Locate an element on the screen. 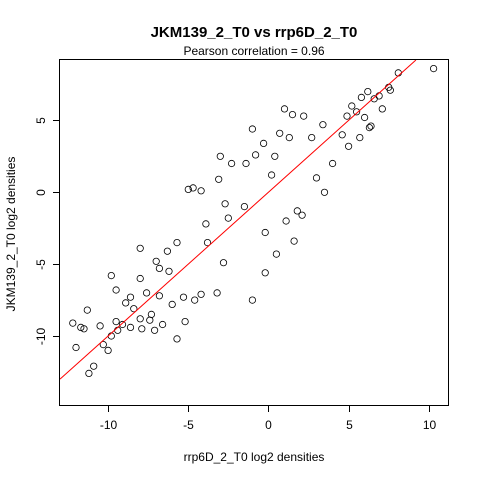 This screenshot has width=480, height=480. x-tick-label: 10 is located at coordinates (430, 425).